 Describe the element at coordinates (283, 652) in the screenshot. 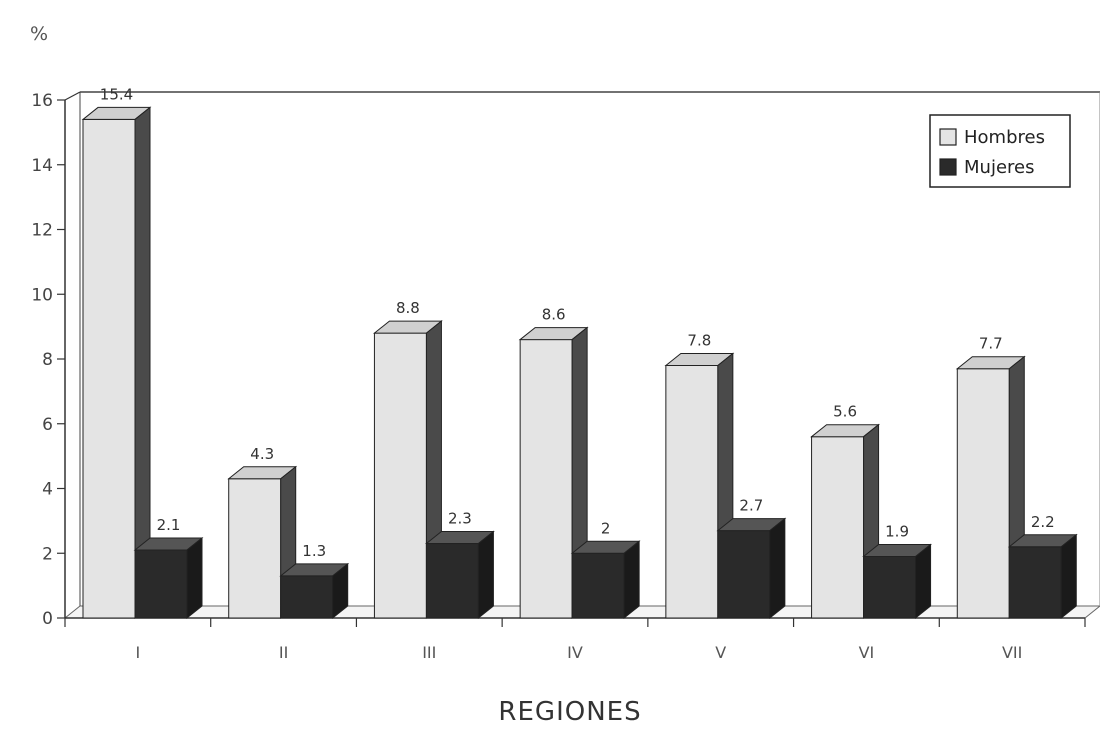

I see `x-tick-label: II` at that location.